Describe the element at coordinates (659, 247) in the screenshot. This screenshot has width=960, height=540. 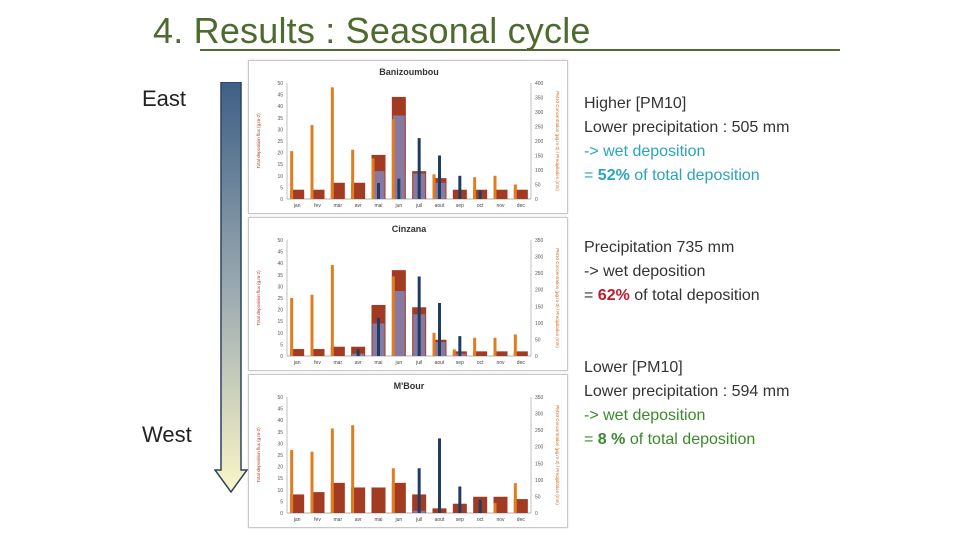
I see `annotation-line: Precipitation 735 mm` at that location.